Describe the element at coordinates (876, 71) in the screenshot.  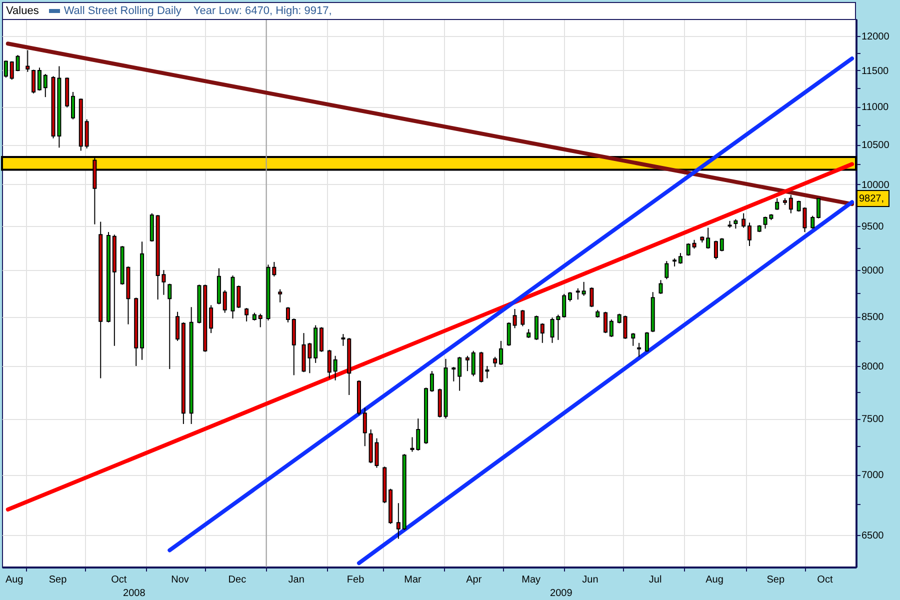
I see `y-tick-label: 11500` at that location.